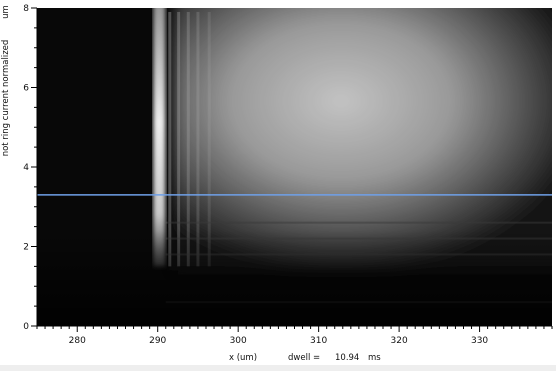 The height and width of the screenshot is (371, 556). What do you see at coordinates (26, 248) in the screenshot?
I see `y-tick-label: 2` at bounding box center [26, 248].